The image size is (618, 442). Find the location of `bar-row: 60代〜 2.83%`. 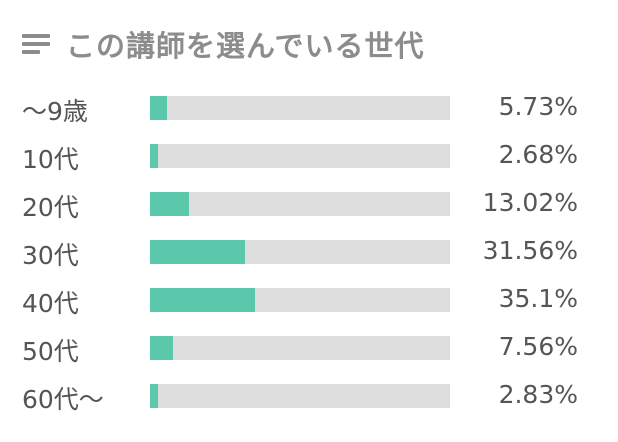

bar-row: 60代〜 2.83% is located at coordinates (302, 398).